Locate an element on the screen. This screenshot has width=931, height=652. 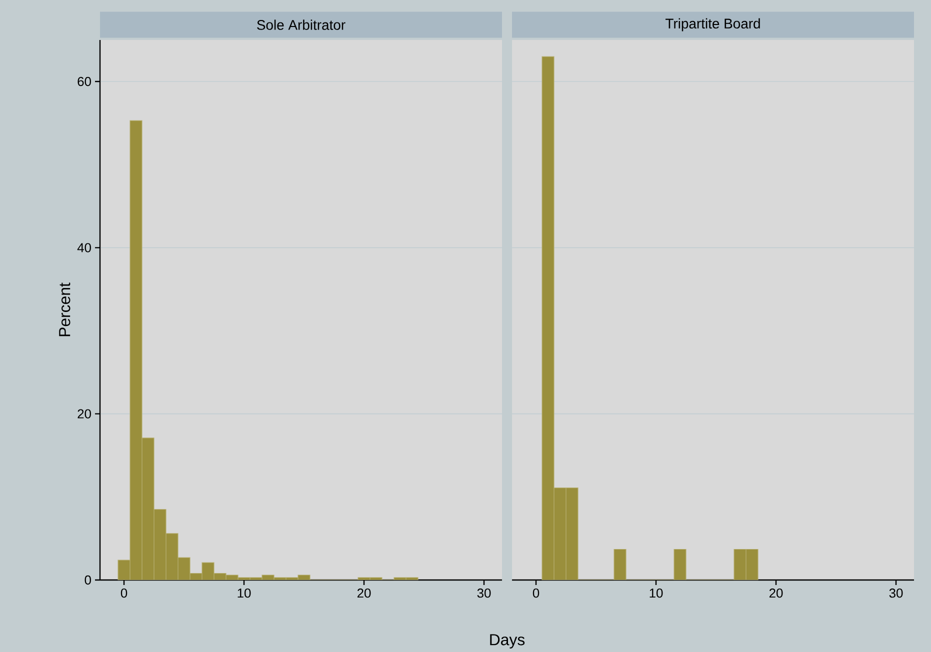
chart-title: Sole Arbitrator is located at coordinates (301, 25).